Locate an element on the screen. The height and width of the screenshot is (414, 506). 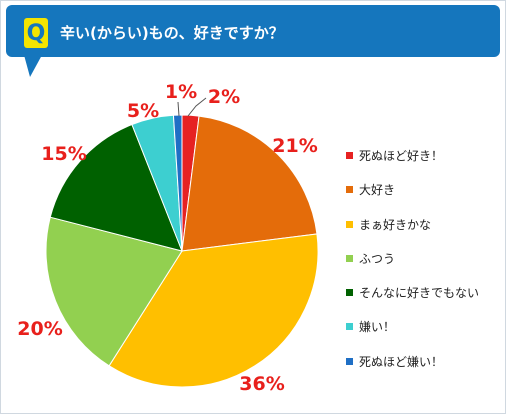
legend-label: ふつう is located at coordinates (377, 258).